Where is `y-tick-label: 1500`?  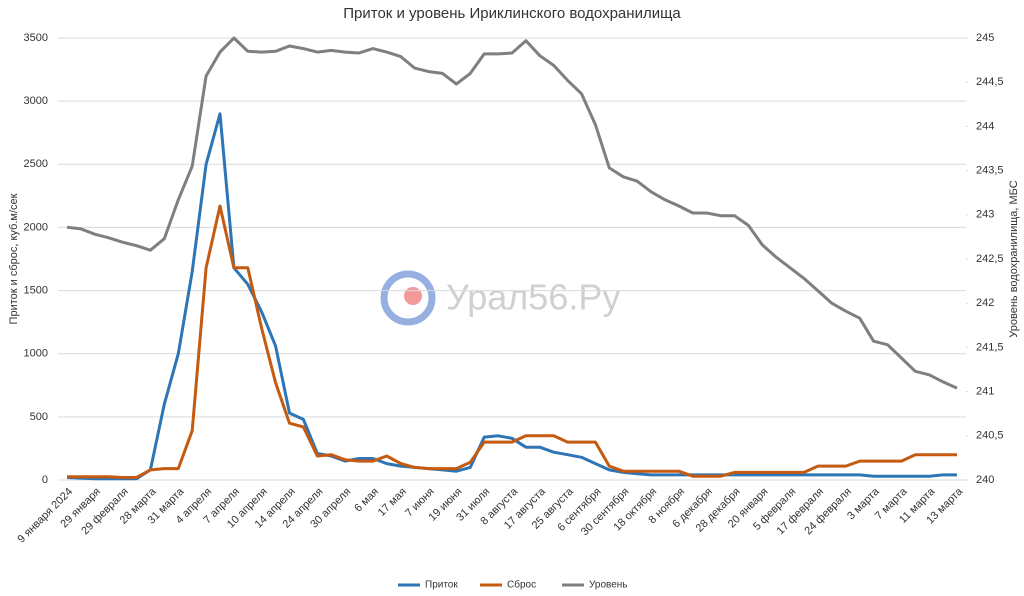 y-tick-label: 1500 is located at coordinates (36, 290).